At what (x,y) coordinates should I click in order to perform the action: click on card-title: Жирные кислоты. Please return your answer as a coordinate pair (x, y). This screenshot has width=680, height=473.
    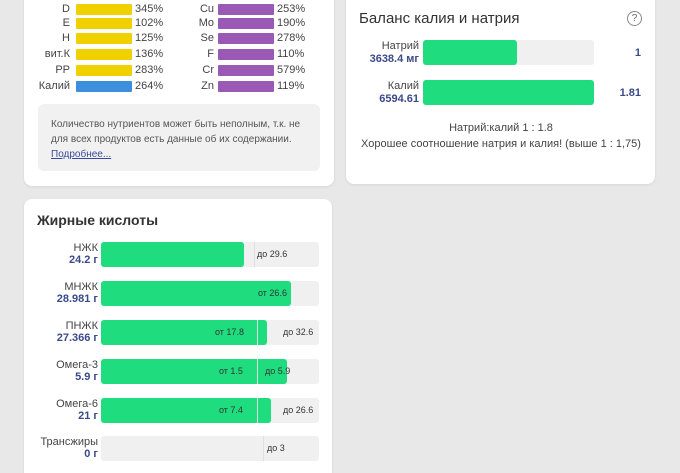
    Looking at the image, I should click on (98, 220).